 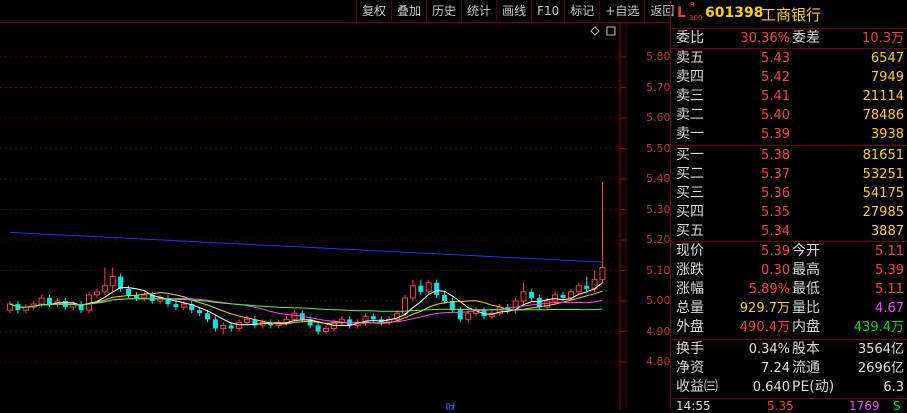 I want to click on fund-row-2-value-2: 6.3, so click(x=893, y=387).